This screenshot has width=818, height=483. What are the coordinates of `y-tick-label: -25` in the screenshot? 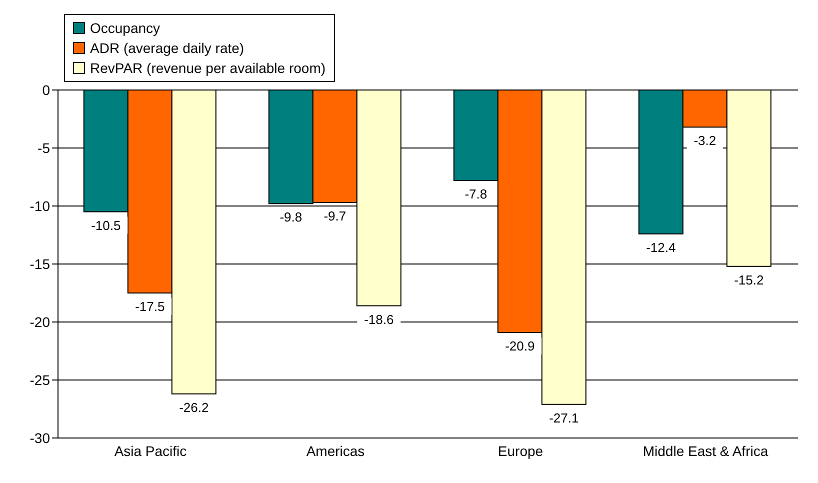 It's located at (40, 380).